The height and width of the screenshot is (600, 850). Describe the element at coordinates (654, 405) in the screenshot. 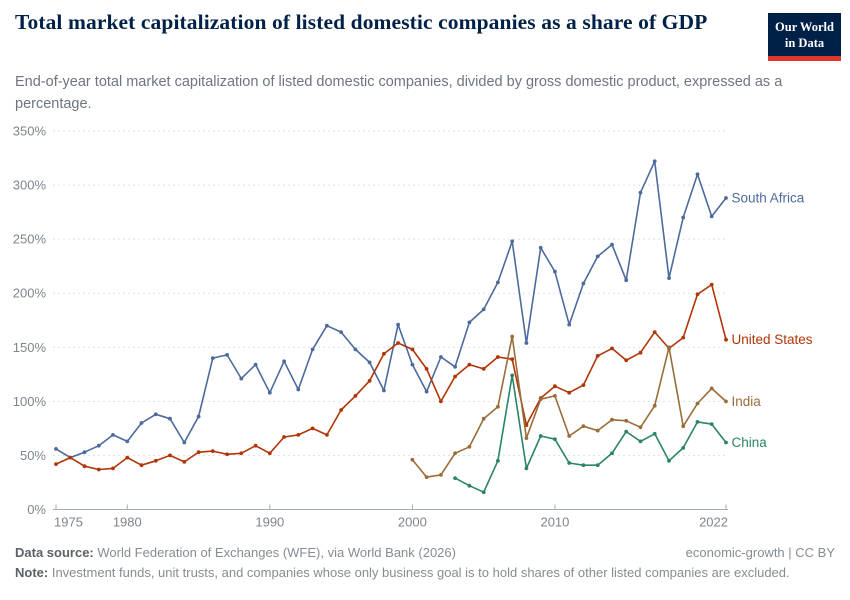

I see `data-point-india-2017` at that location.